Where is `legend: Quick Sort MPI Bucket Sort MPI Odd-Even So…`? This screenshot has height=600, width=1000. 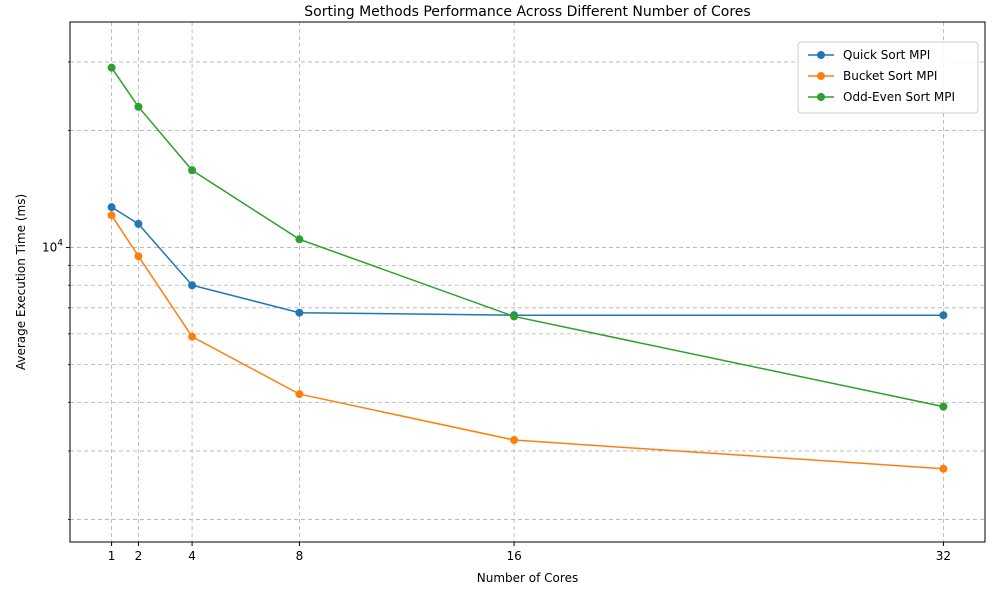 legend: Quick Sort MPI Bucket Sort MPI Odd-Even So… is located at coordinates (888, 77).